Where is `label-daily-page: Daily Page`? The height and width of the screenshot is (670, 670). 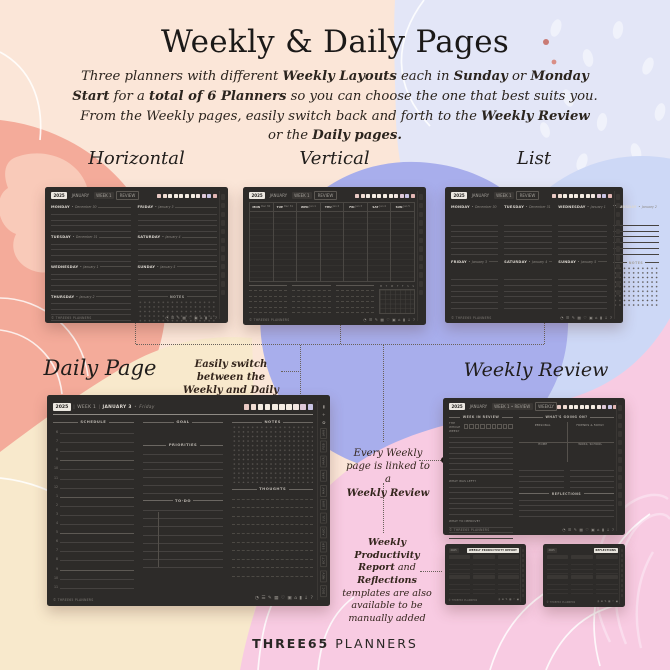
label-daily-page: Daily Page is located at coordinates (100, 368).